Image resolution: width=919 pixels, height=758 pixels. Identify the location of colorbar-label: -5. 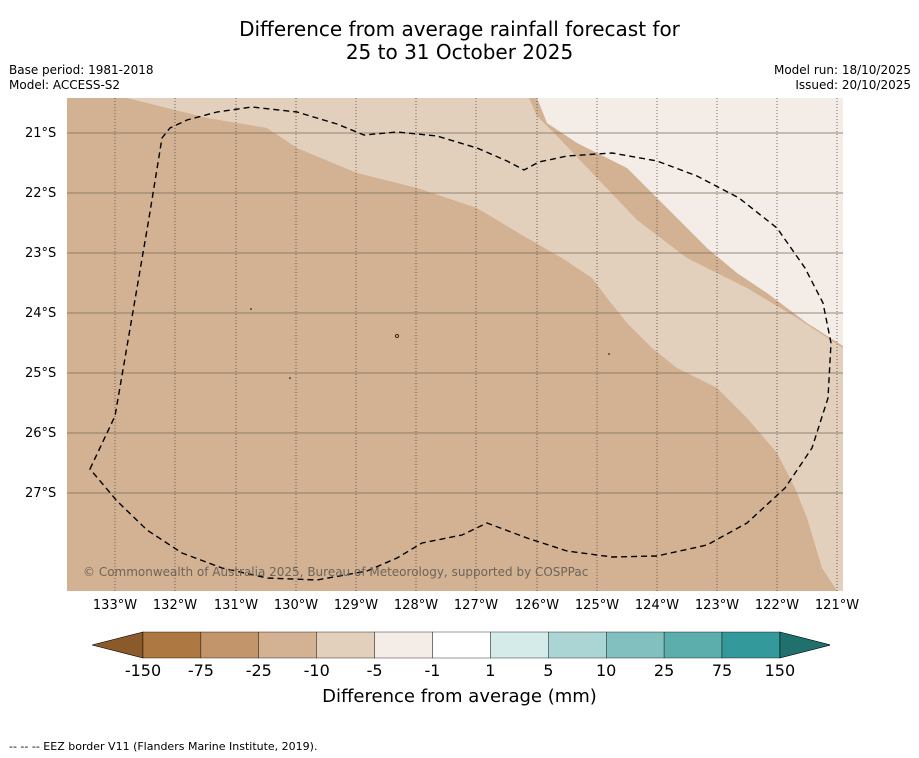
(374, 670).